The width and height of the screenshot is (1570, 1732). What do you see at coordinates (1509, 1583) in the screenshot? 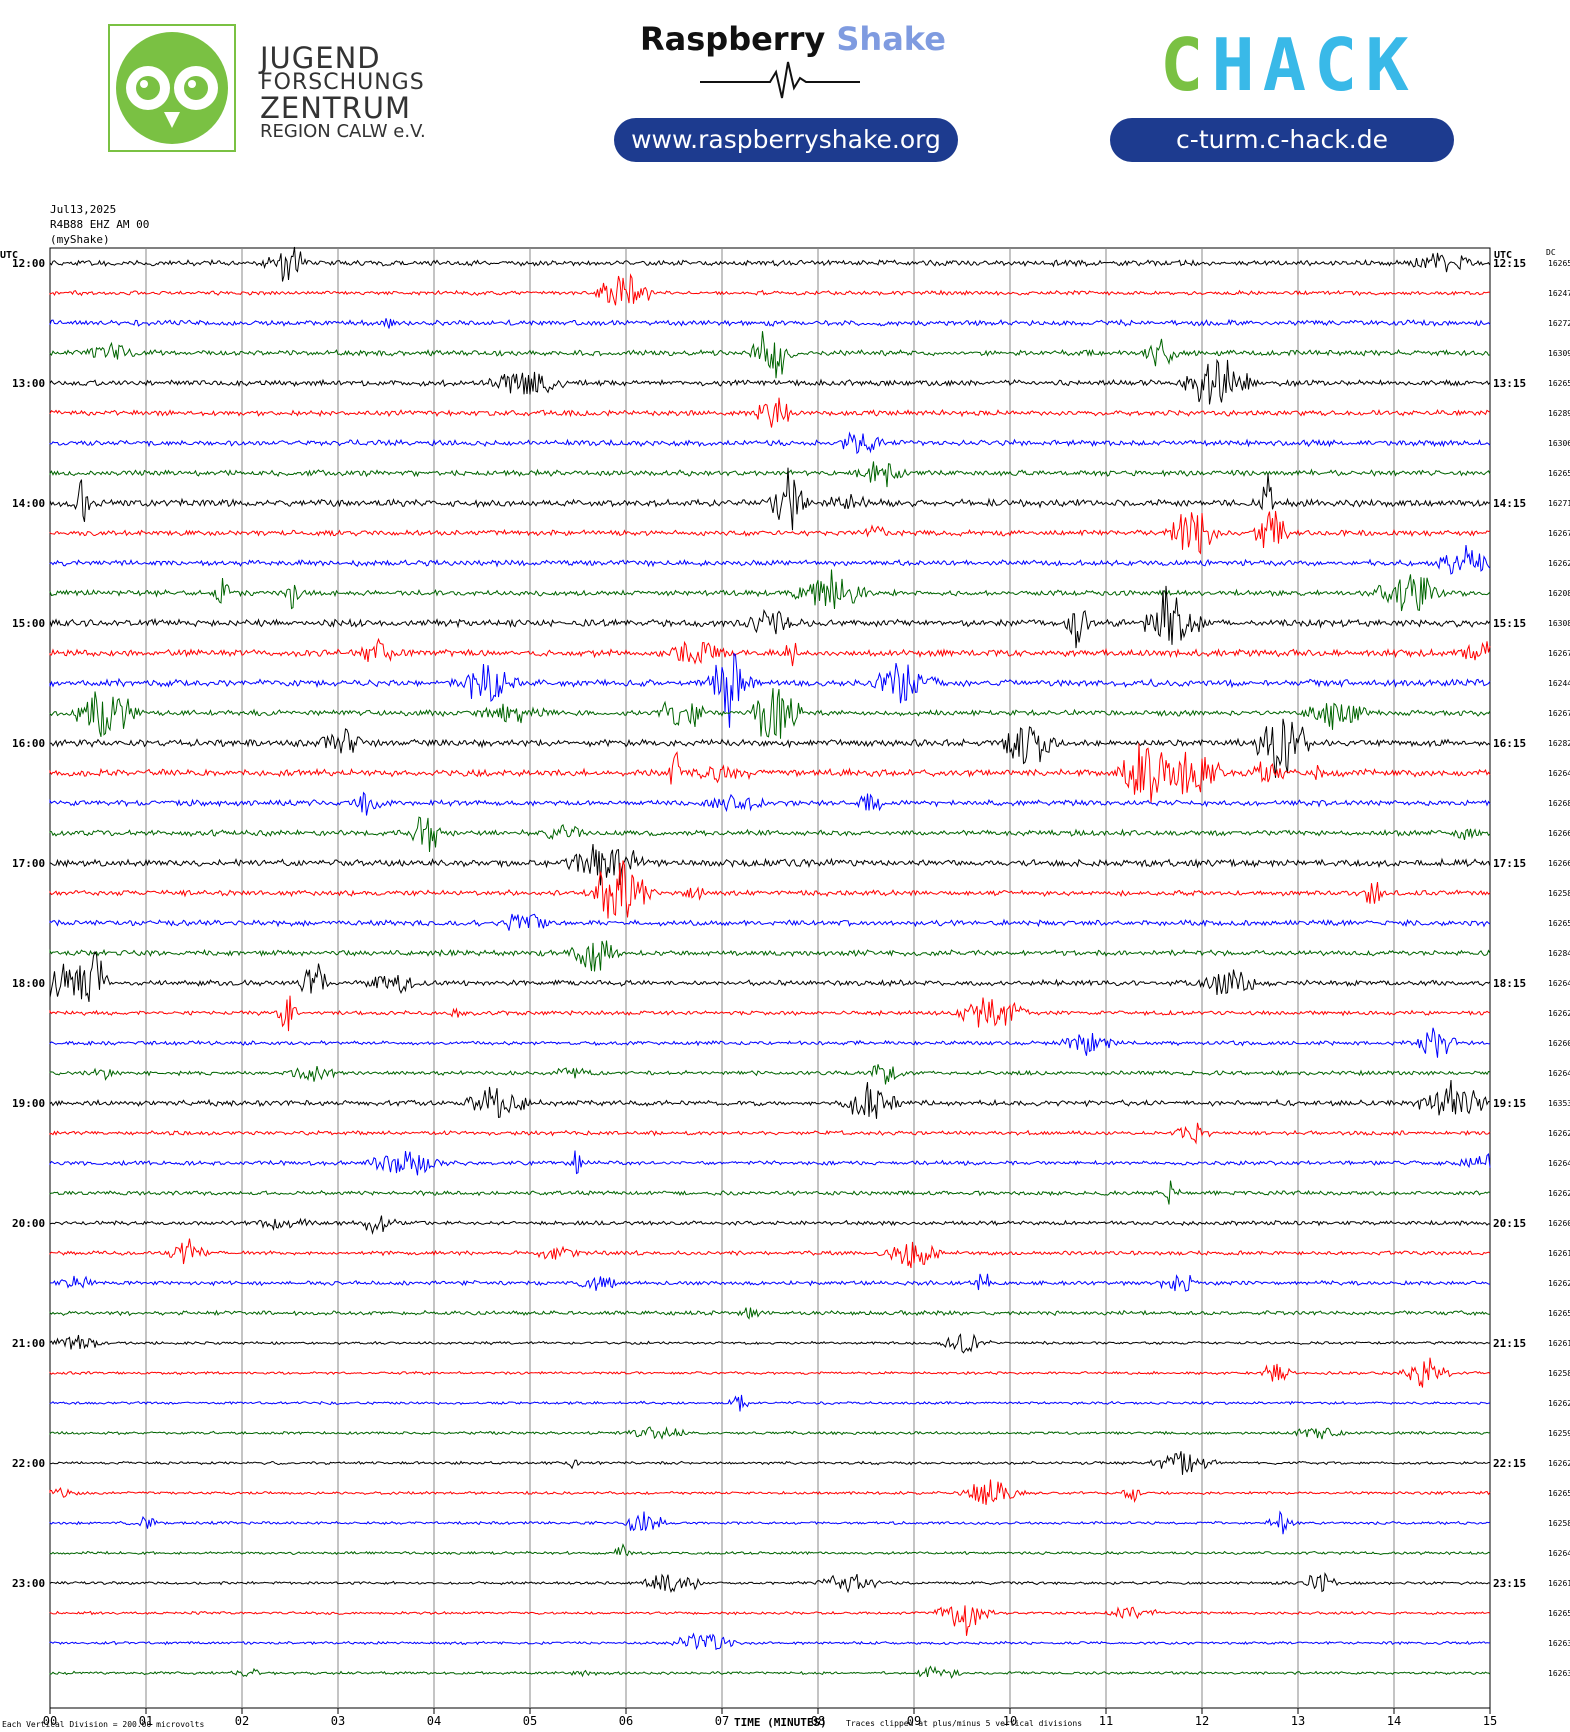
I see `hour-label-right: 23:15` at bounding box center [1509, 1583].